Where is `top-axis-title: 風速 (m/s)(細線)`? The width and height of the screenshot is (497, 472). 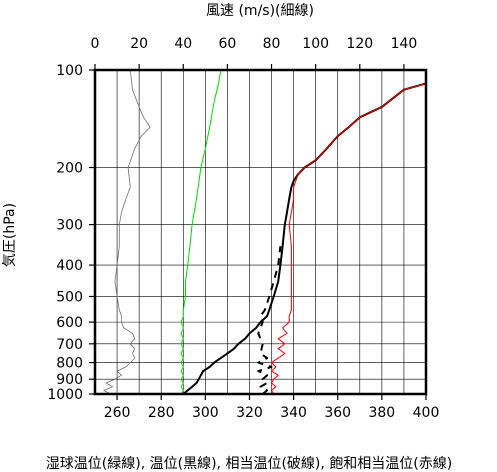 top-axis-title: 風速 (m/s)(細線) is located at coordinates (260, 11).